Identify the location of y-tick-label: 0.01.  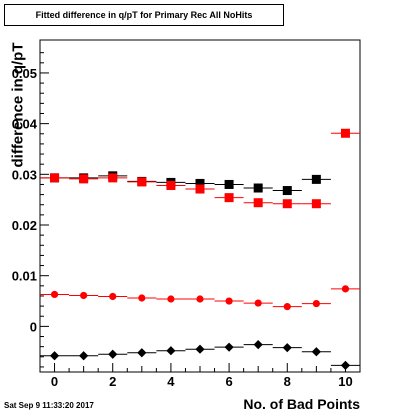
(24, 276).